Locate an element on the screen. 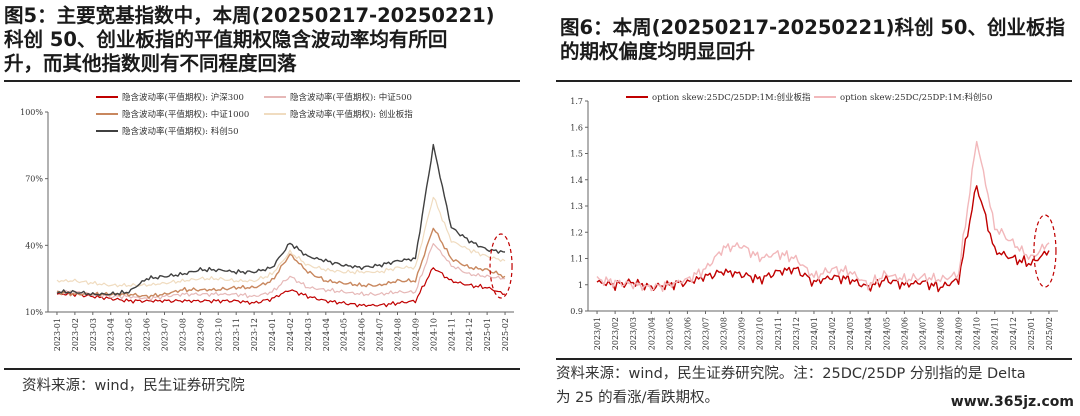 Image resolution: width=1080 pixels, height=416 pixels. y-tick-label: 1.2 is located at coordinates (576, 232).